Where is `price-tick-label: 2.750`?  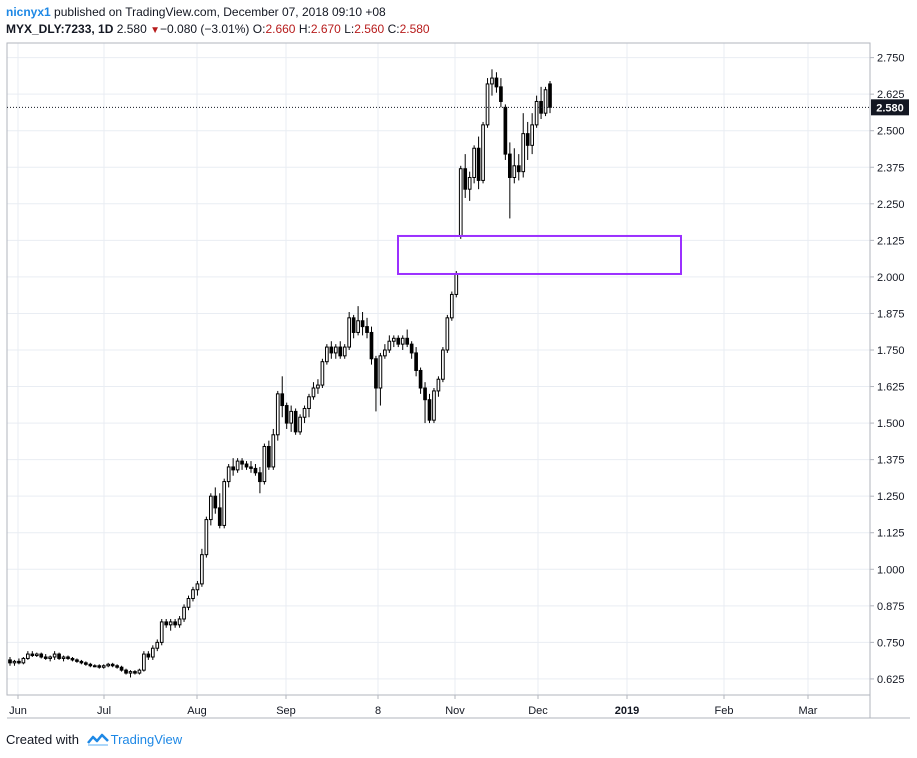
price-tick-label: 2.750 is located at coordinates (891, 59).